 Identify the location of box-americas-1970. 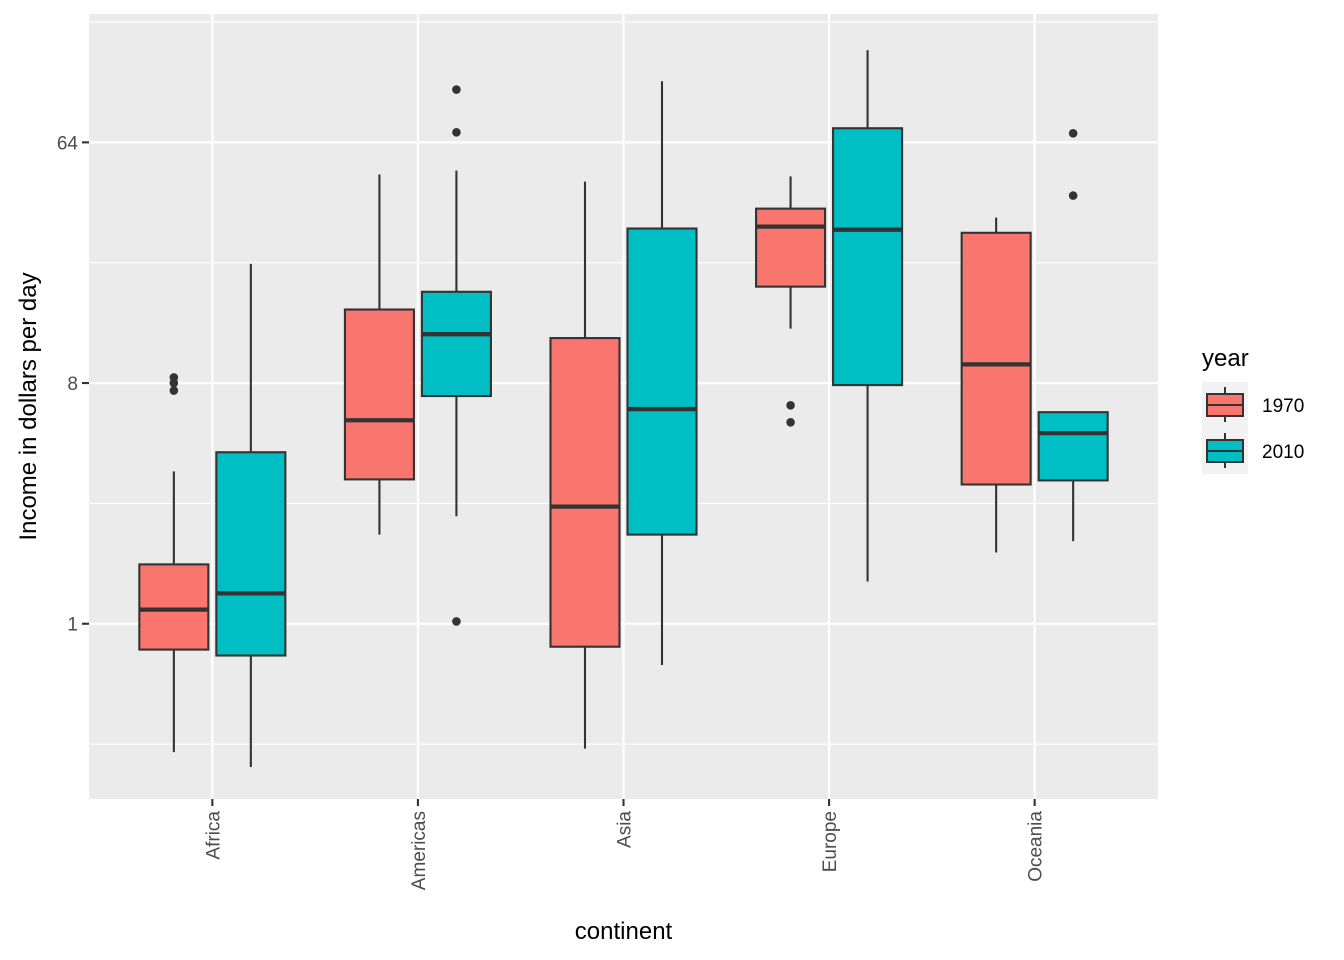
(379, 354).